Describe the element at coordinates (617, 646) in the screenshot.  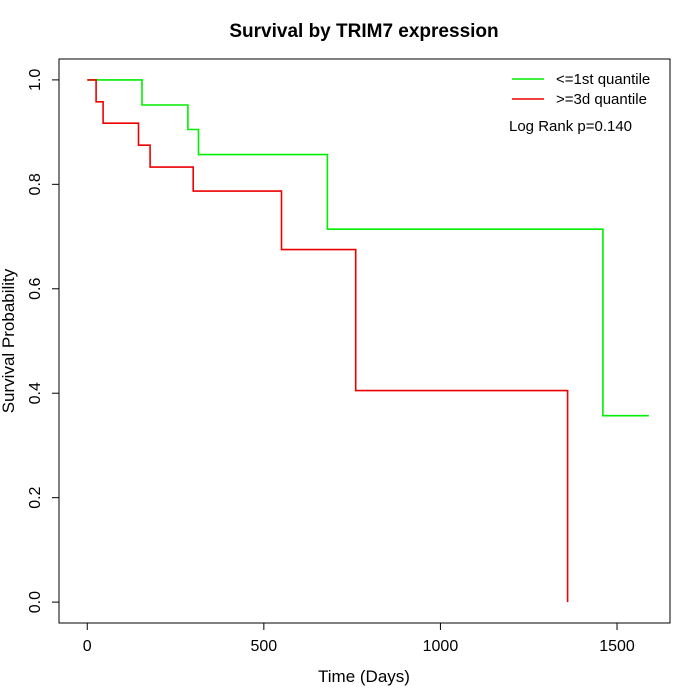
I see `x-tick-label: 1500` at that location.